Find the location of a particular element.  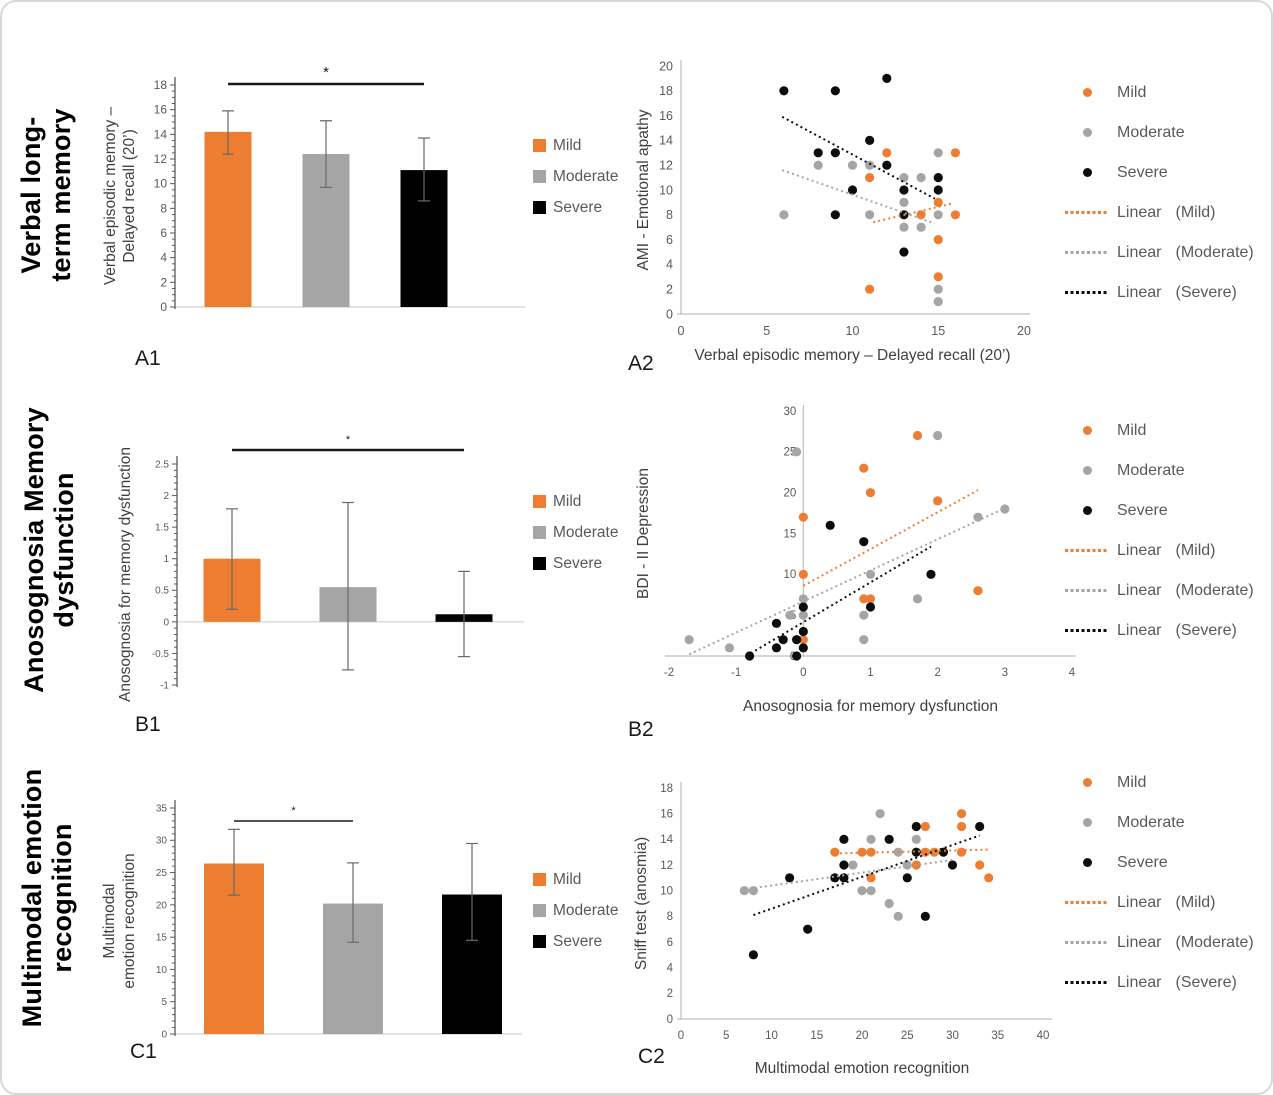

svg-text: -0.5 is located at coordinates (161, 654).